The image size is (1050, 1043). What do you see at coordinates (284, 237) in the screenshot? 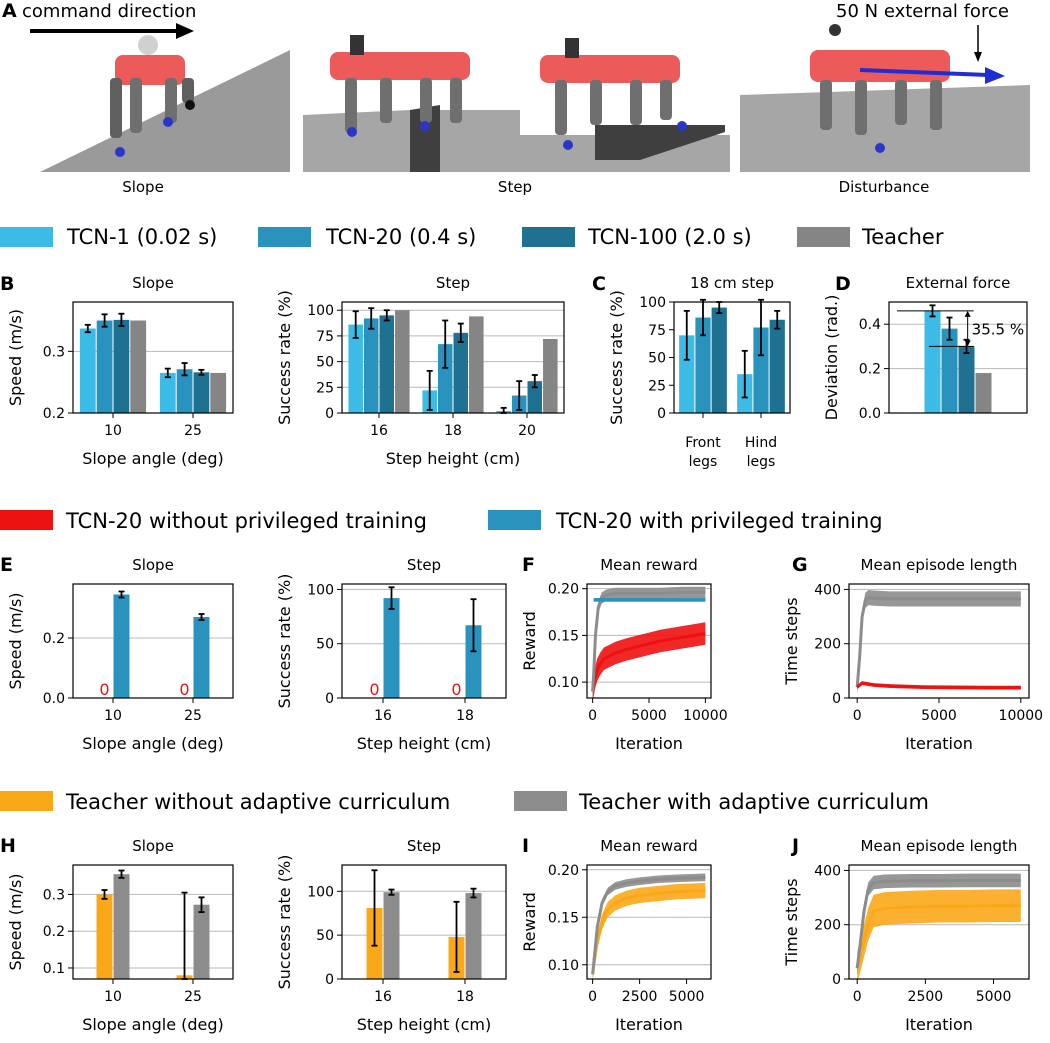
I see `legend-swatch-tcn20` at bounding box center [284, 237].